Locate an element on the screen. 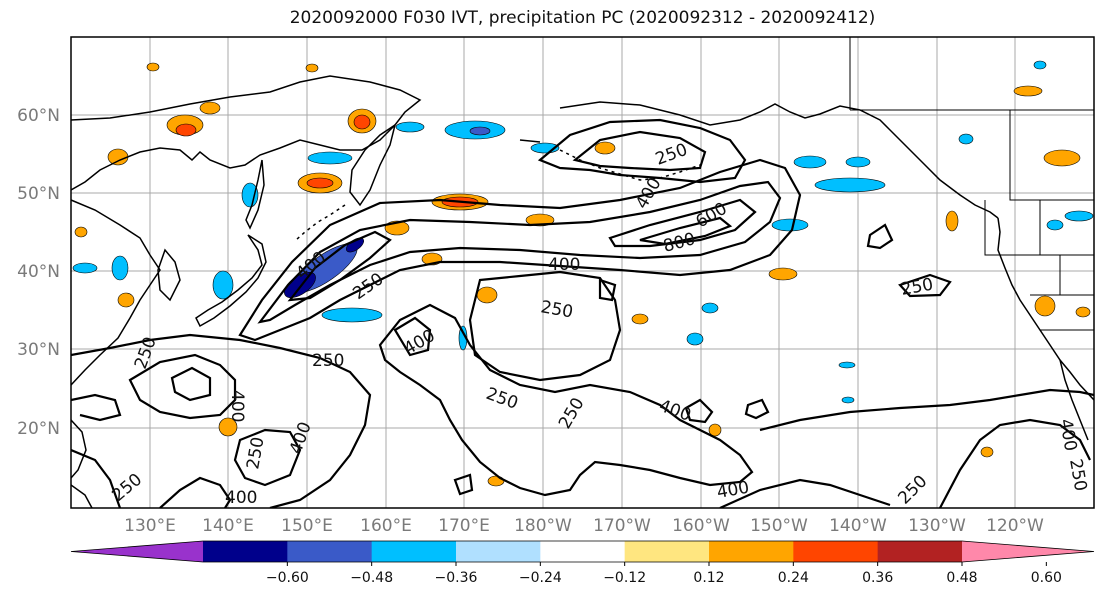 The height and width of the screenshot is (601, 1105). lon-label: 170°E is located at coordinates (464, 526).